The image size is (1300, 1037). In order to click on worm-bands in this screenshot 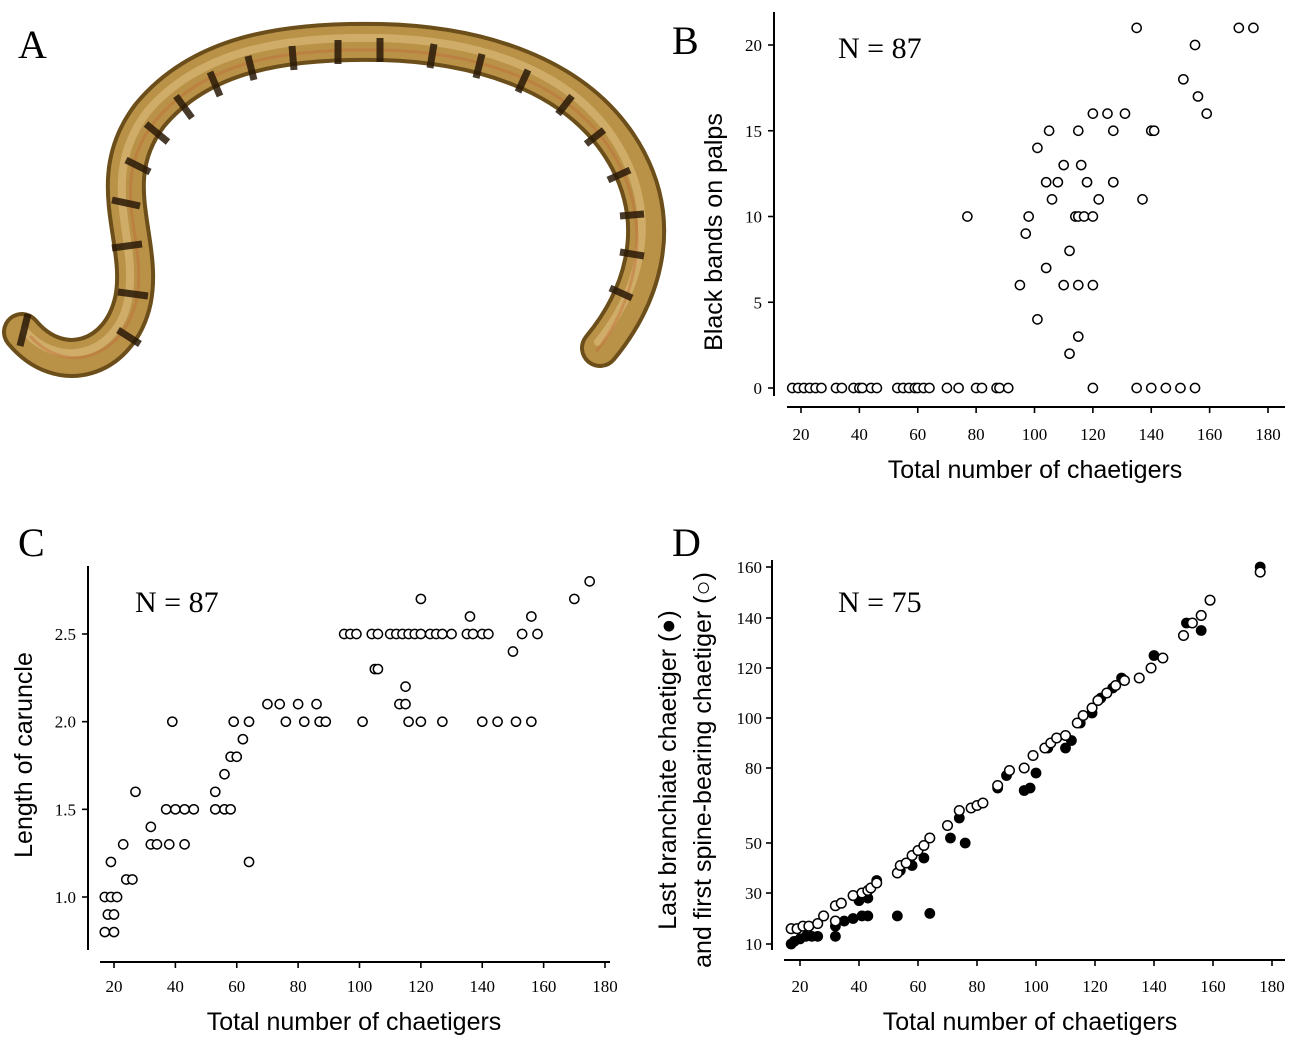, I will do `click(330, 192)`.